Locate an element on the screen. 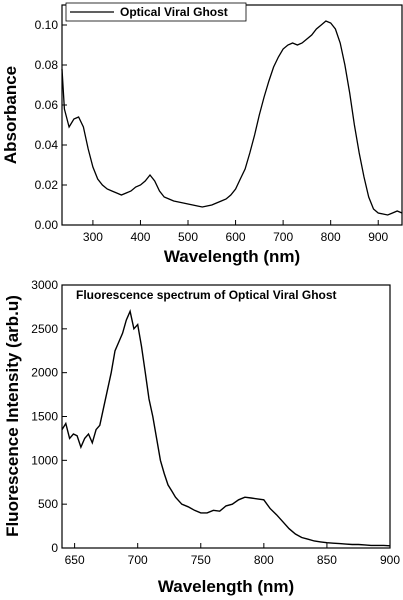 The image size is (403, 600). absorbance-legend-box is located at coordinates (156, 12).